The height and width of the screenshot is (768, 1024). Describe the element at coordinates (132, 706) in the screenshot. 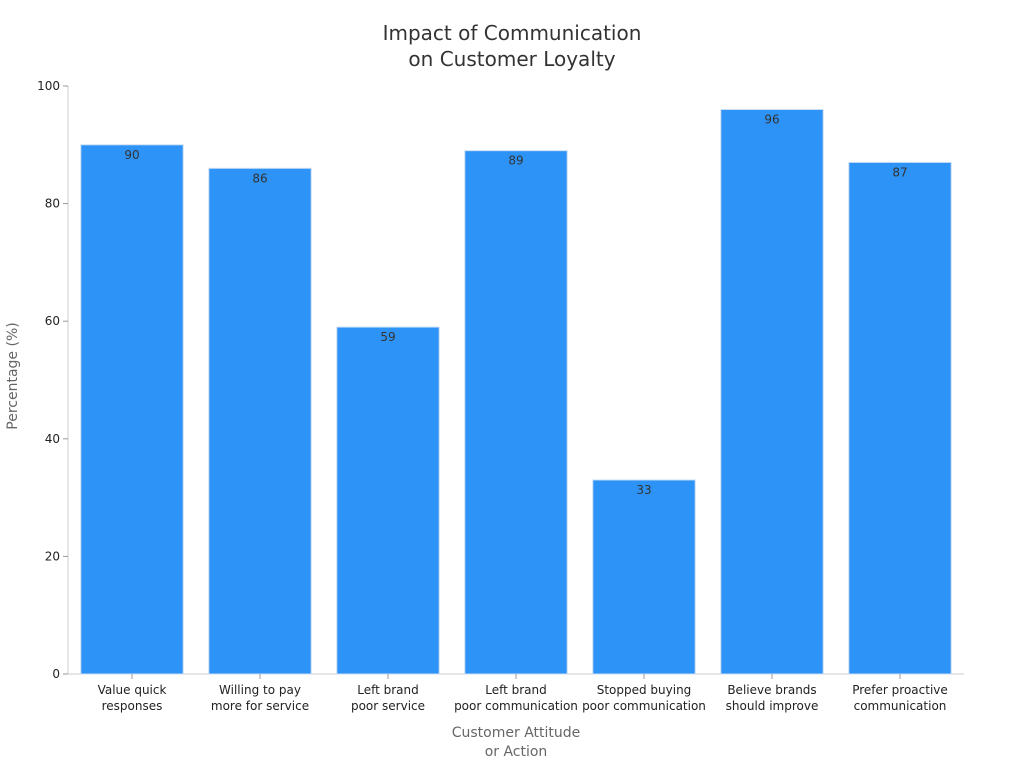

I see `x-tick-label: responses` at that location.